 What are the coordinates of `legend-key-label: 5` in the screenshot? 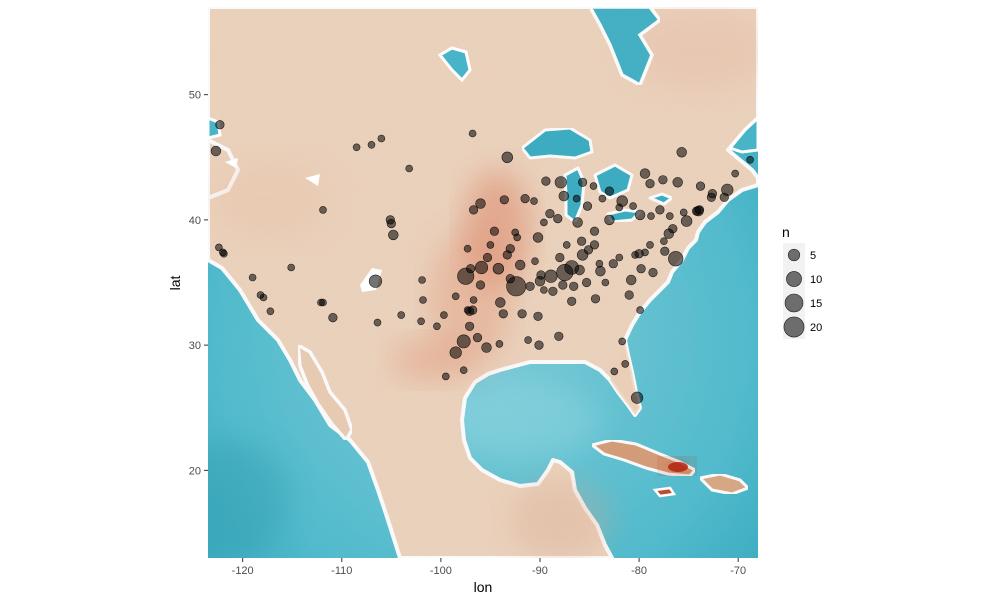 It's located at (813, 256).